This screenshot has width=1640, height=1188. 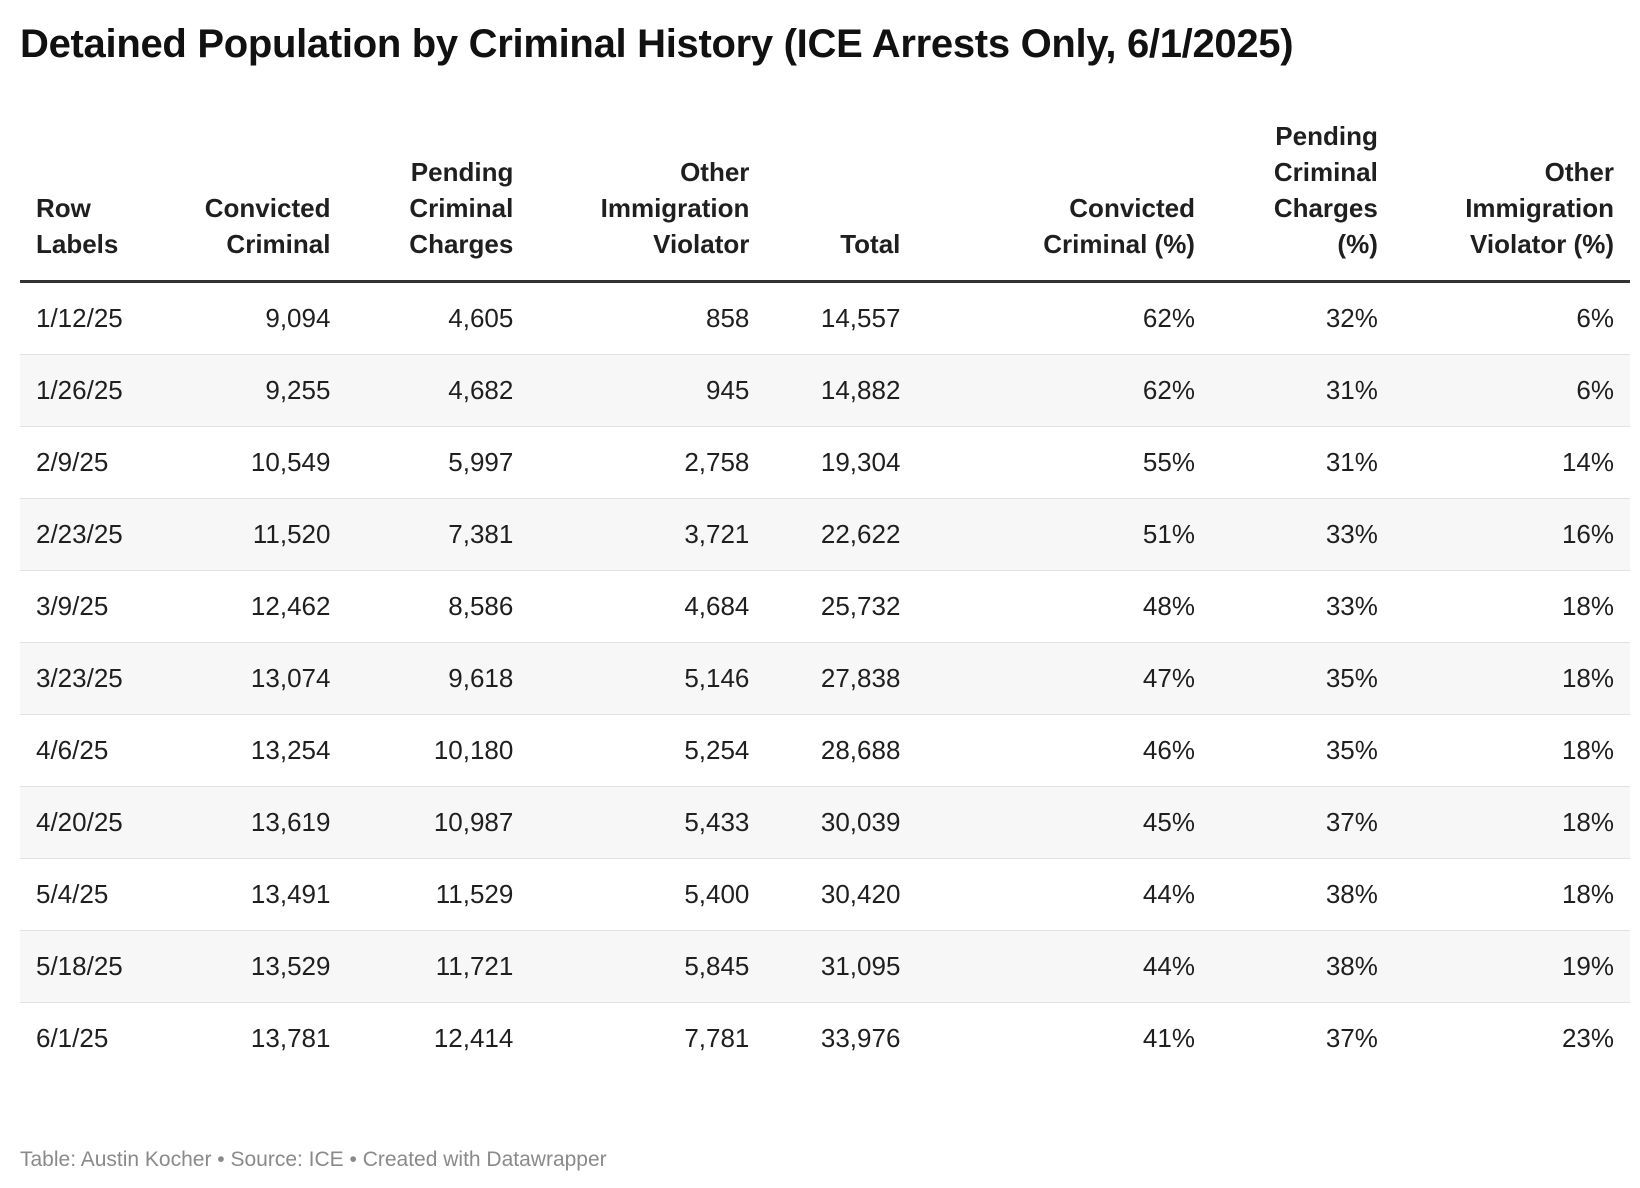 What do you see at coordinates (1511, 390) in the screenshot?
I see `cell-other-pct: 6%` at bounding box center [1511, 390].